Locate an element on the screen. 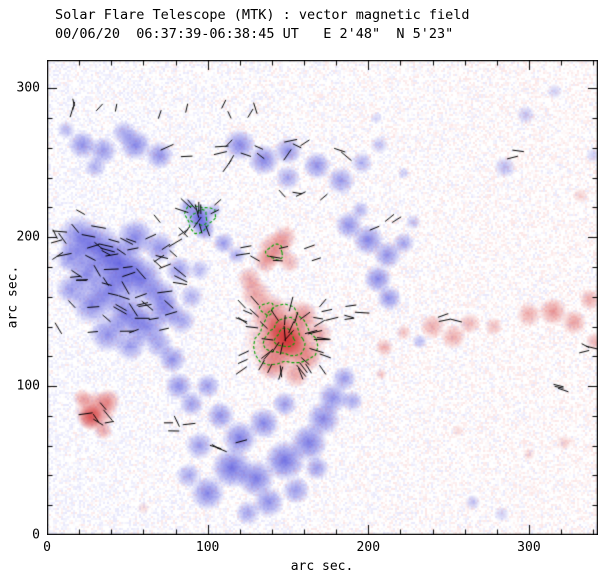  y-tick-label: 0 is located at coordinates (36, 535).